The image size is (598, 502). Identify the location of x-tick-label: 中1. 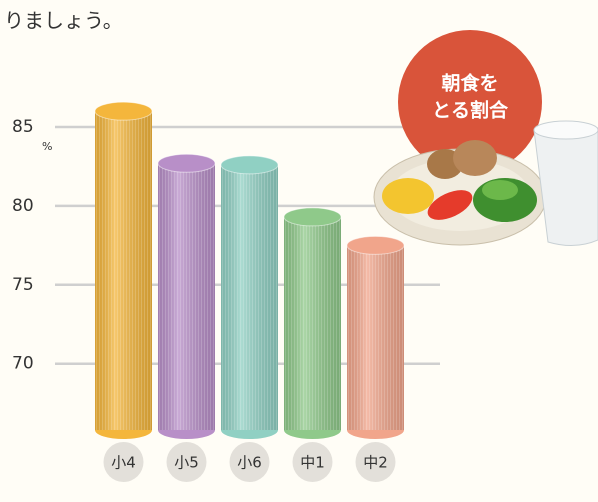
(312, 463).